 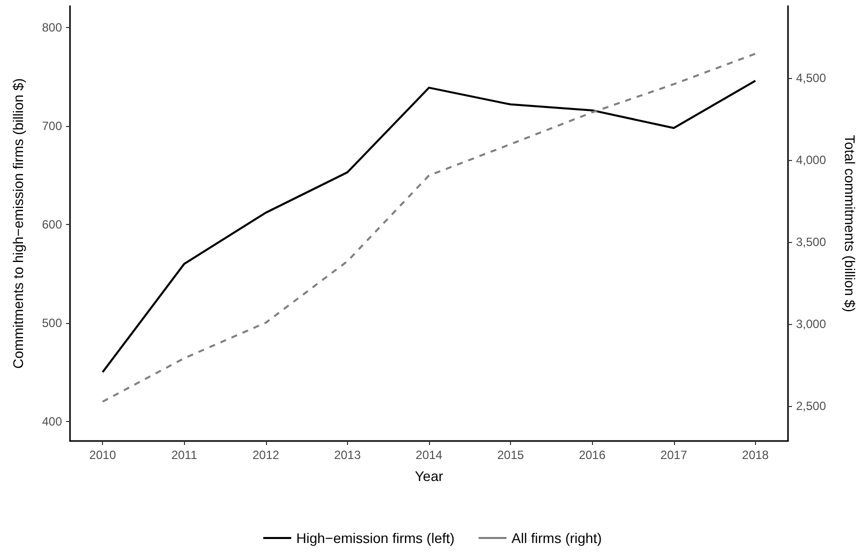 What do you see at coordinates (102, 455) in the screenshot?
I see `x-tick-label: 2010` at bounding box center [102, 455].